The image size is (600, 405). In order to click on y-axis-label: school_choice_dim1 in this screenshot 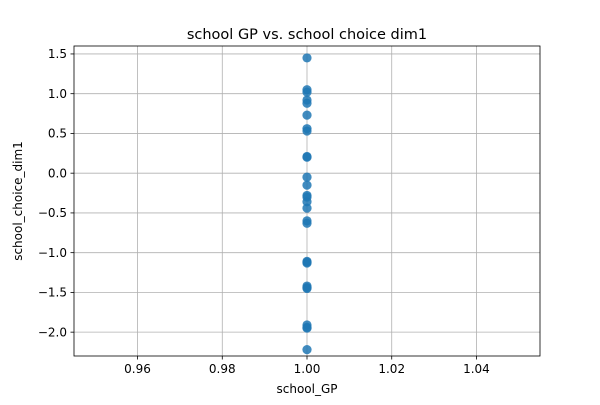, I will do `click(18, 201)`.